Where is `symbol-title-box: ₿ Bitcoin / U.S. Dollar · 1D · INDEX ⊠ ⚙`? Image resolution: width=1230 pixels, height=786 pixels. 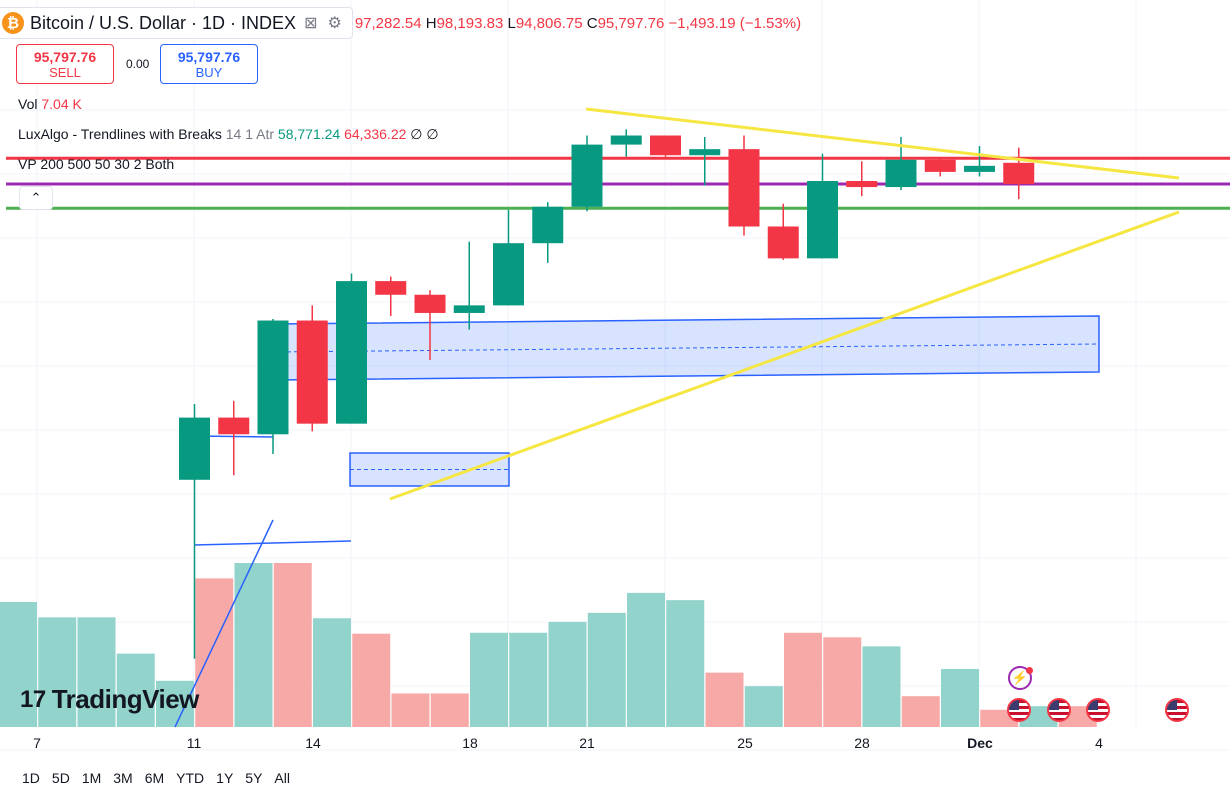 symbol-title-box: ₿ Bitcoin / U.S. Dollar · 1D · INDEX ⊠ ⚙ is located at coordinates (176, 23).